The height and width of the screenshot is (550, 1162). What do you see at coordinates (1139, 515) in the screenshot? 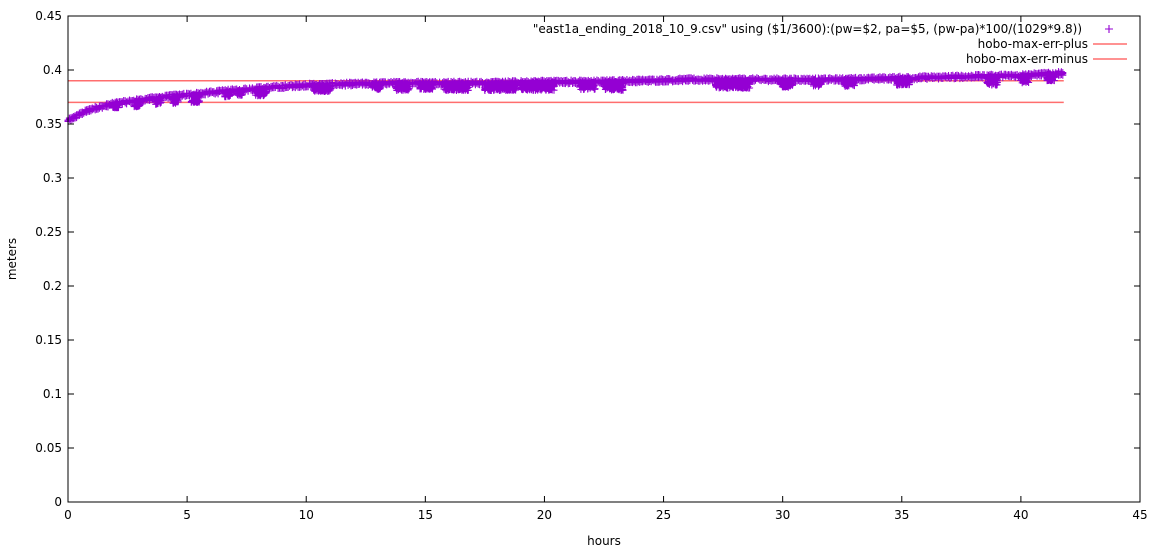
I see `x-tick-label: 45` at bounding box center [1139, 515].